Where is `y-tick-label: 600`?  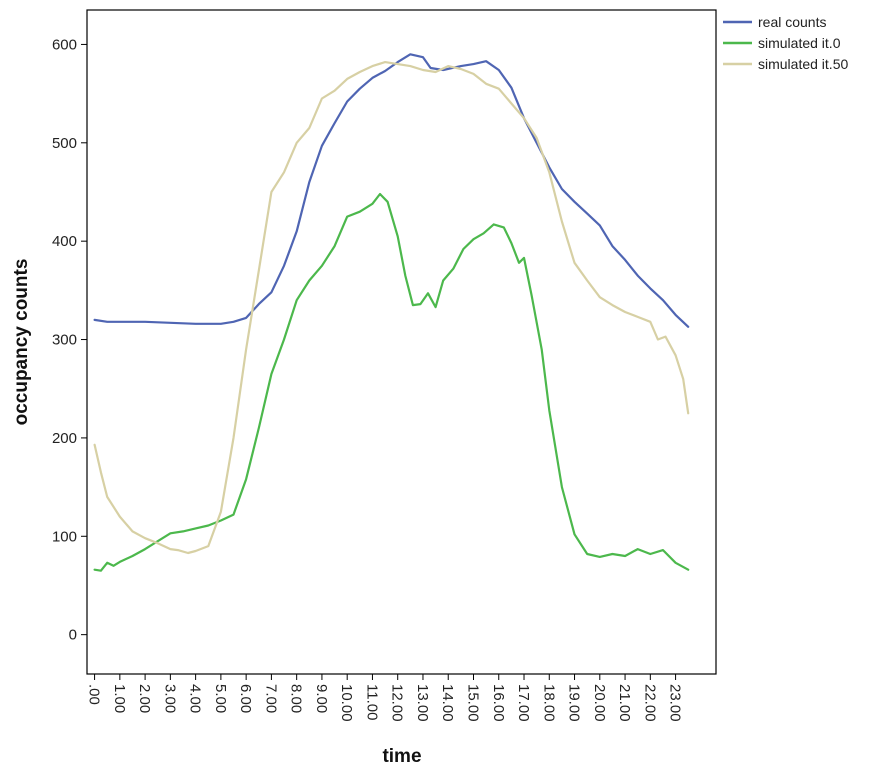
y-tick-label: 600 is located at coordinates (64, 44).